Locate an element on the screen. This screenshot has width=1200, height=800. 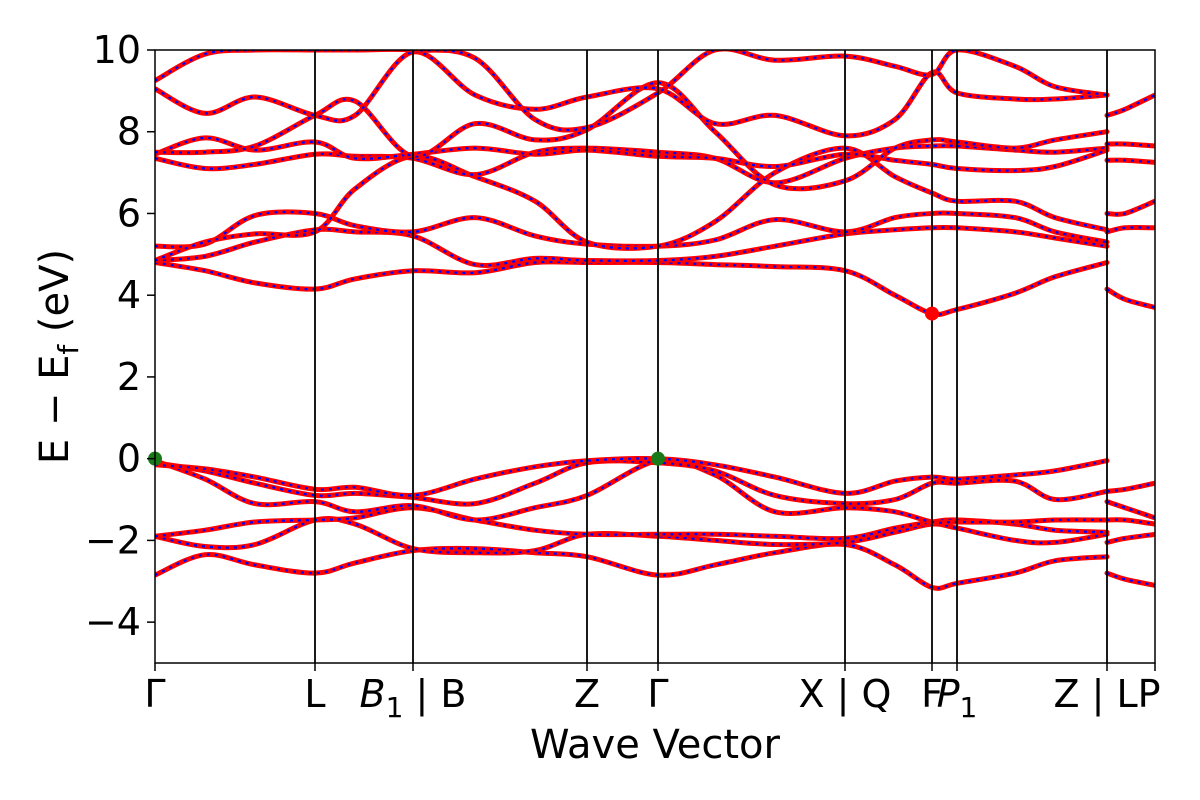
x-tick-label: Z | LP is located at coordinates (1106, 694).